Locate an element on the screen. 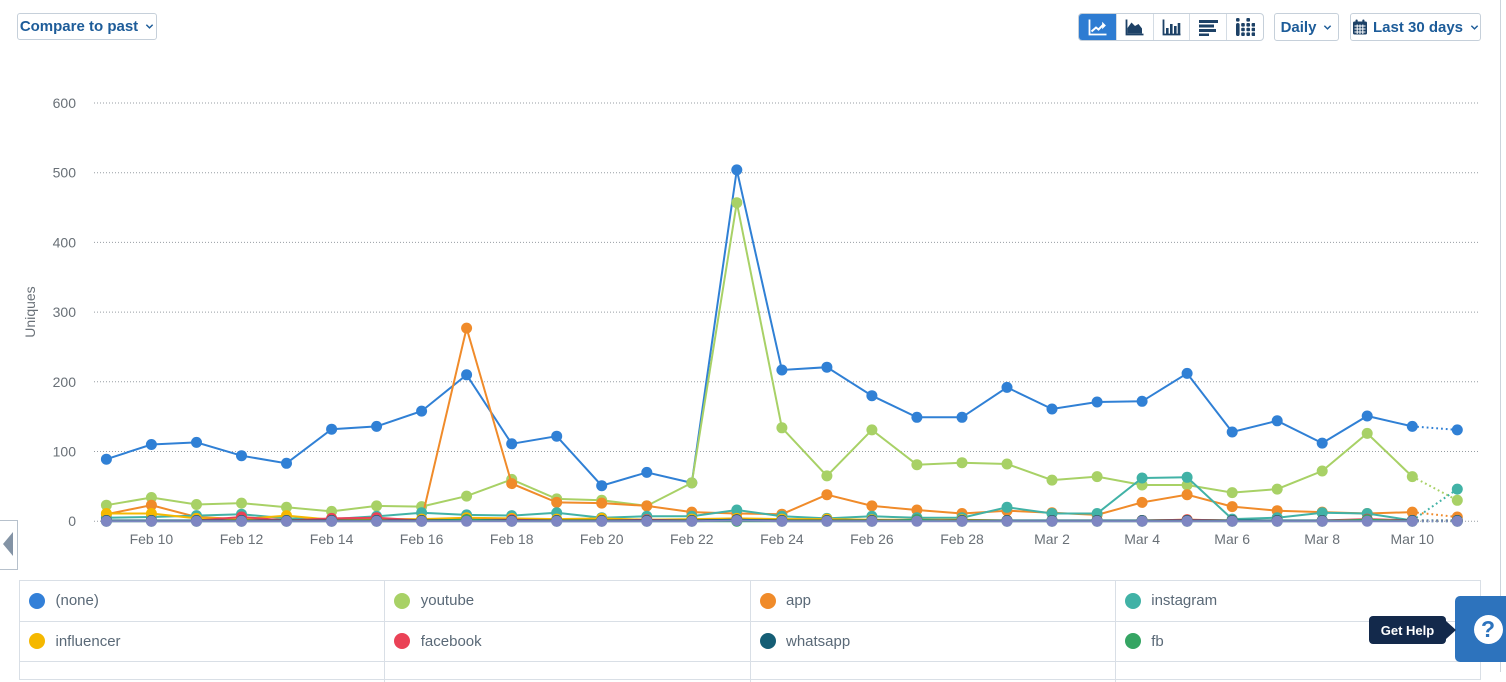 Image resolution: width=1506 pixels, height=682 pixels. svg-text: Mar 2 is located at coordinates (1052, 539).